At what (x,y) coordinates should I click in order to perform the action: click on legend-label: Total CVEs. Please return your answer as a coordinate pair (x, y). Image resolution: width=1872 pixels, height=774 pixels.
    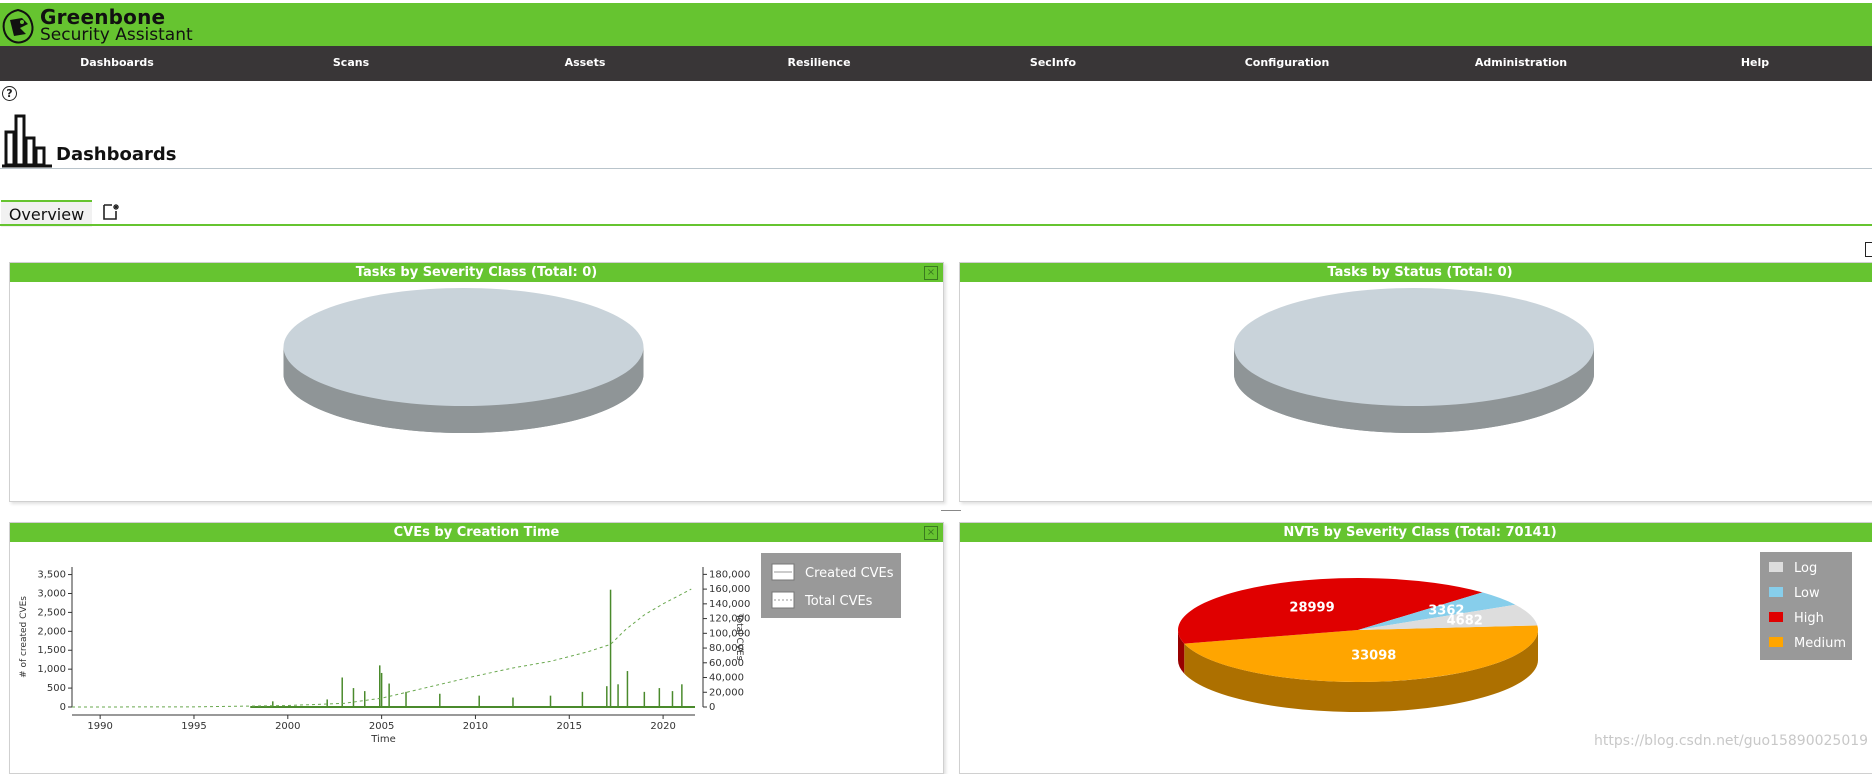
    Looking at the image, I should click on (838, 601).